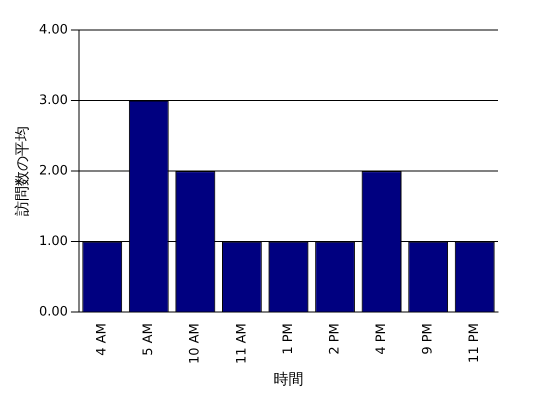  What do you see at coordinates (53, 170) in the screenshot?
I see `y-tick-label: 2.00` at bounding box center [53, 170].